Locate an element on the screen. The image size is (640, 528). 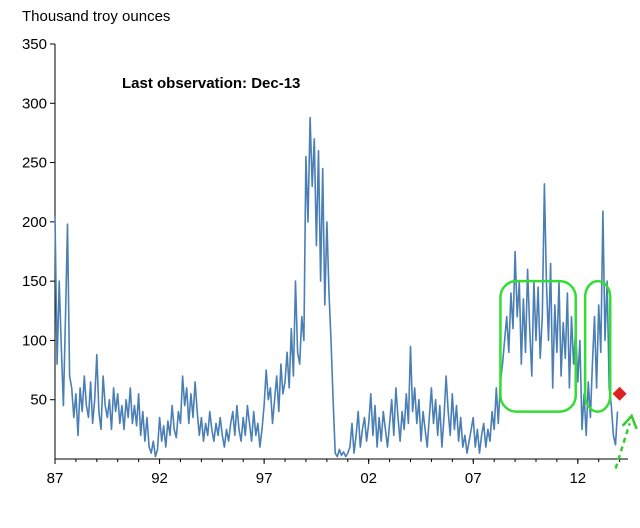
y-tick-label: 300 is located at coordinates (34, 103).